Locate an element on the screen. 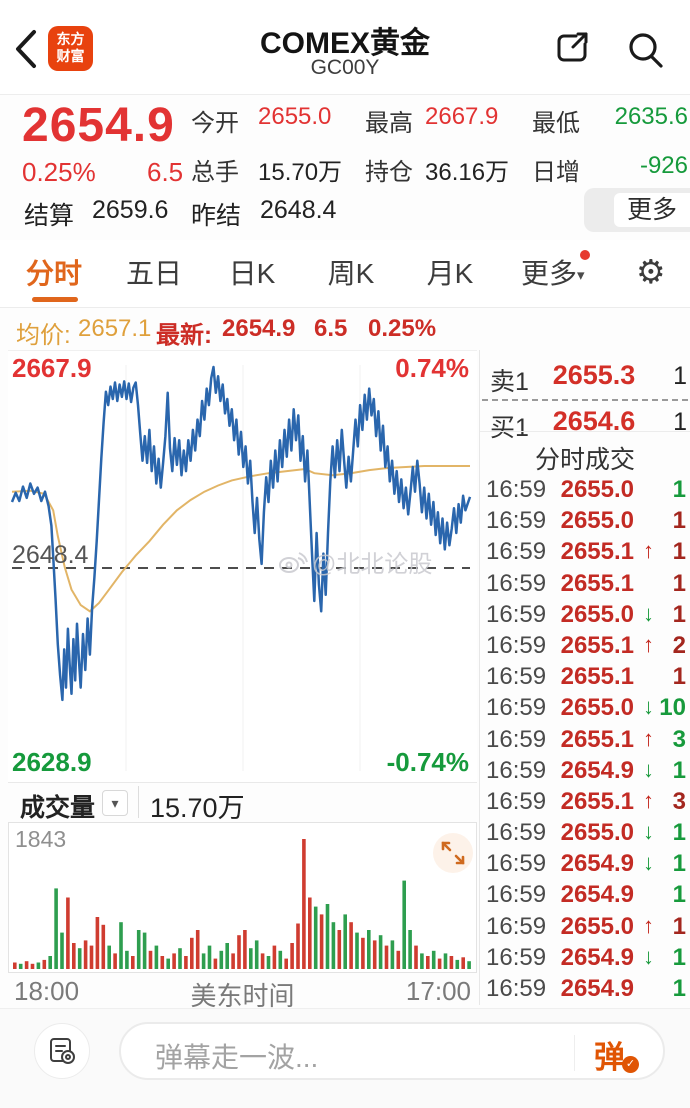 The height and width of the screenshot is (1108, 690). share-button is located at coordinates (572, 48).